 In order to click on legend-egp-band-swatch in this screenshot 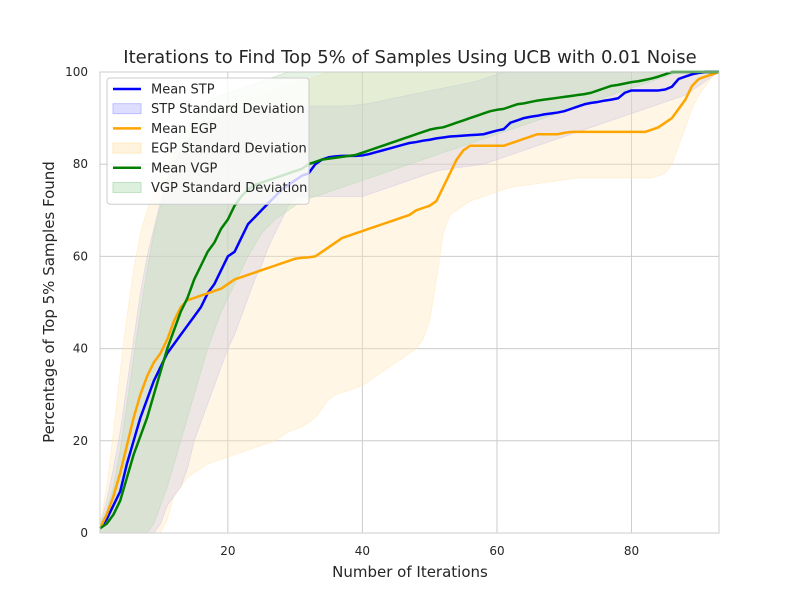, I will do `click(127, 148)`.